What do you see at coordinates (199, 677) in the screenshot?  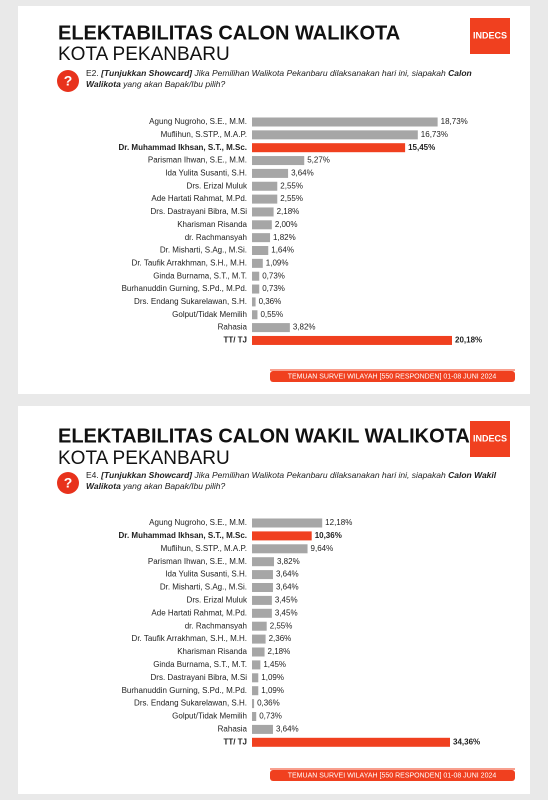 I see `category-label: Drs. Dastrayani Bibra, M.Si` at bounding box center [199, 677].